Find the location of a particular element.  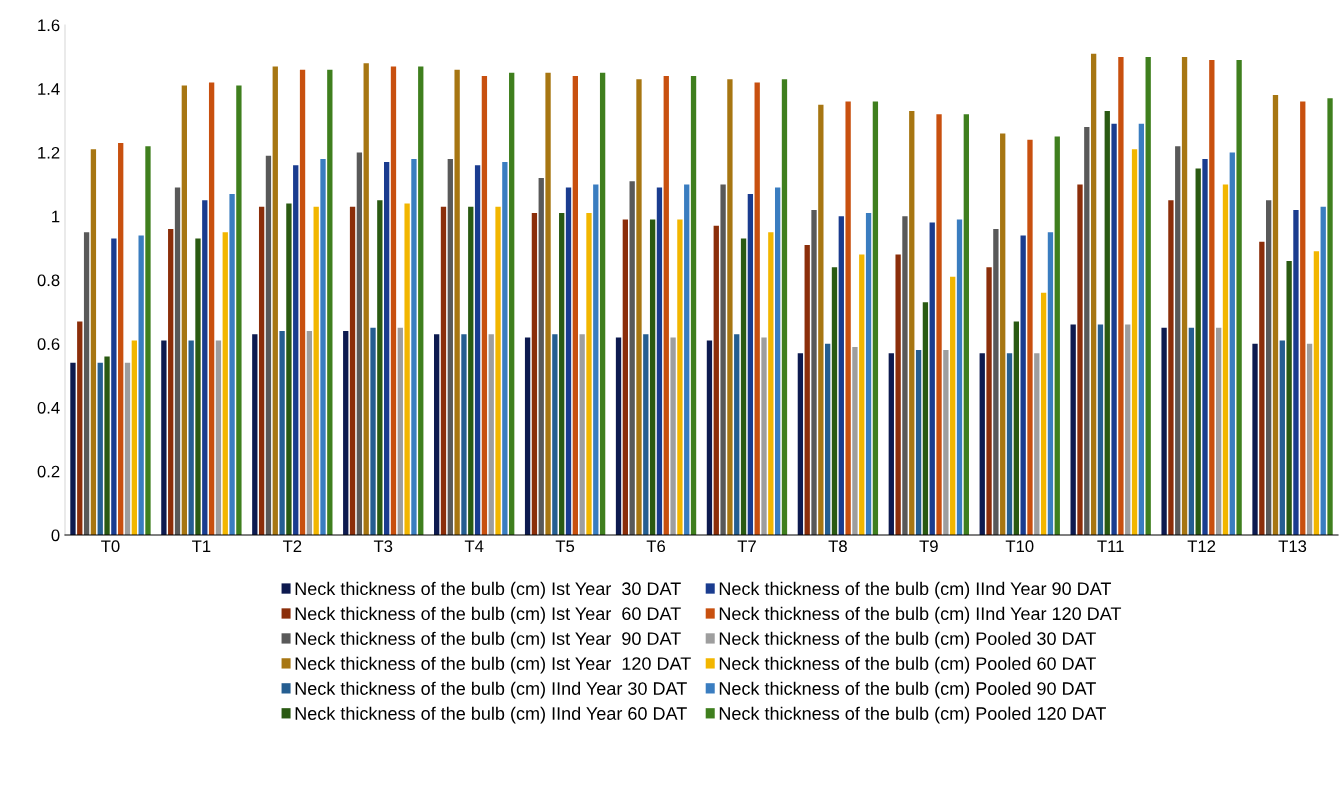

x-tick-label: T11 is located at coordinates (1110, 546).